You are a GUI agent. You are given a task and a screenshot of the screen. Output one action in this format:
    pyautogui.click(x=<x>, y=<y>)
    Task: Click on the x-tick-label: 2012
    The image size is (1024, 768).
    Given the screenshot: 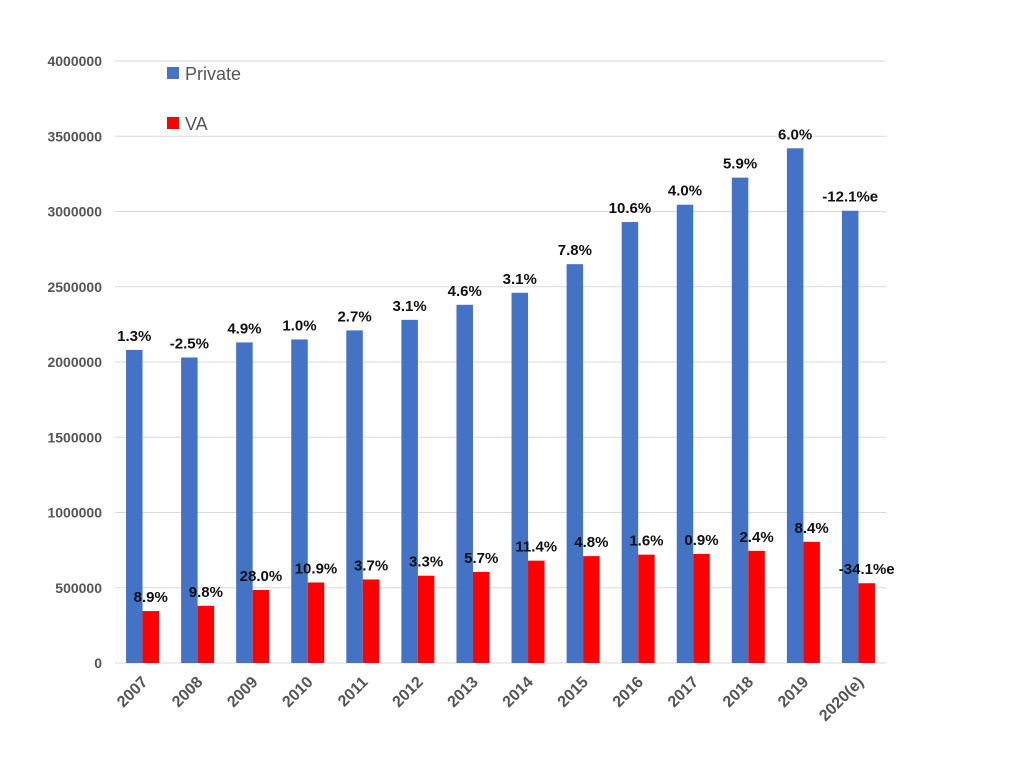 What is the action you would take?
    pyautogui.click(x=408, y=692)
    